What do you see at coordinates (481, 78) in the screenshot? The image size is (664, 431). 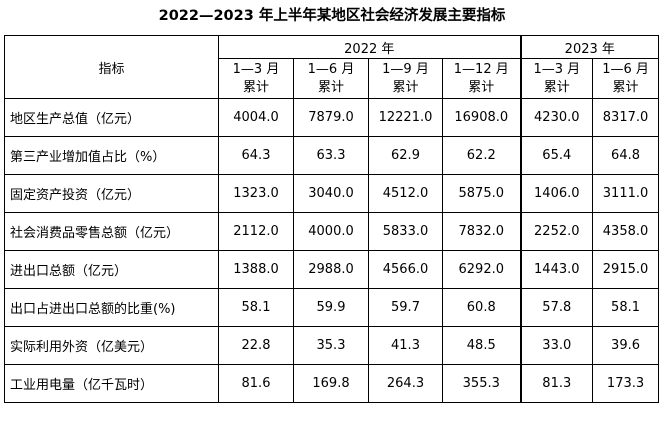 I see `period-header: 1—12 月累计` at bounding box center [481, 78].